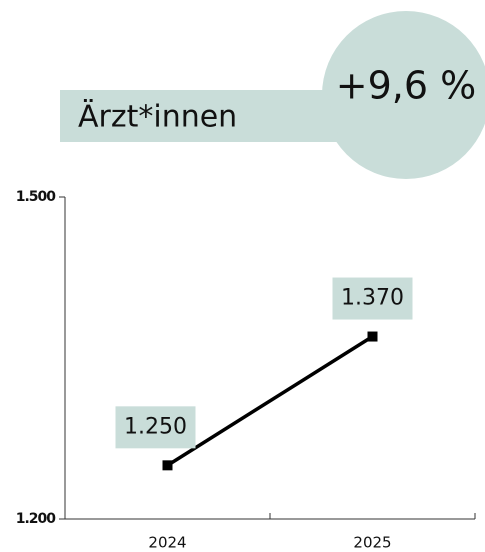 The width and height of the screenshot is (485, 552). I want to click on title-banner, so click(200, 116).